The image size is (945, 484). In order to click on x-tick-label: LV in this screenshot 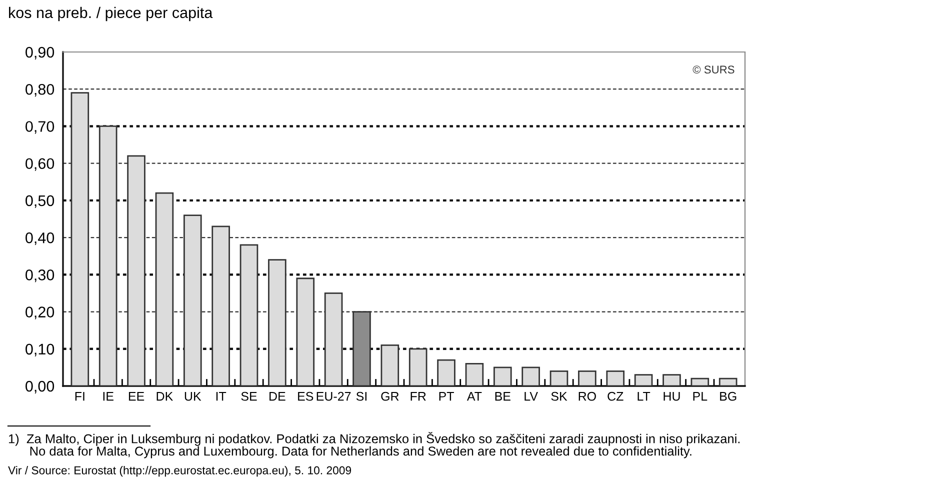, I will do `click(531, 396)`.